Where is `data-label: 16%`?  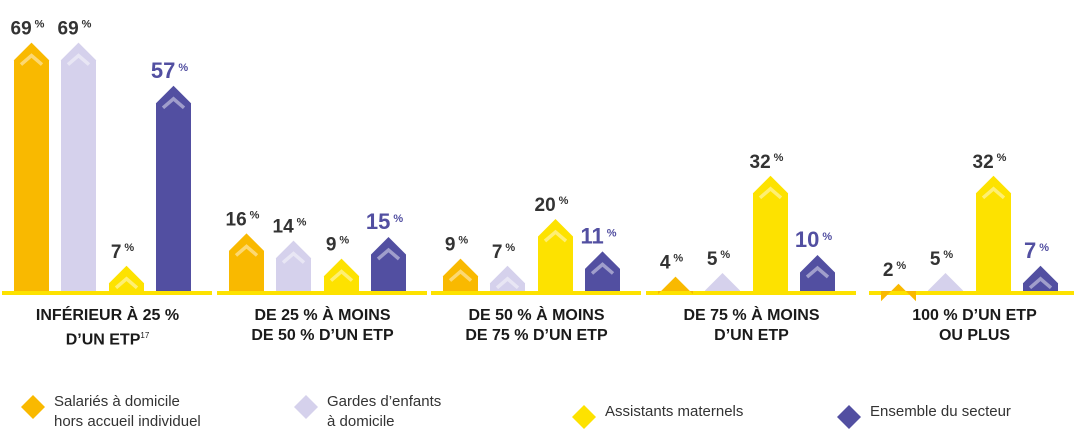
data-label: 16% is located at coordinates (243, 219).